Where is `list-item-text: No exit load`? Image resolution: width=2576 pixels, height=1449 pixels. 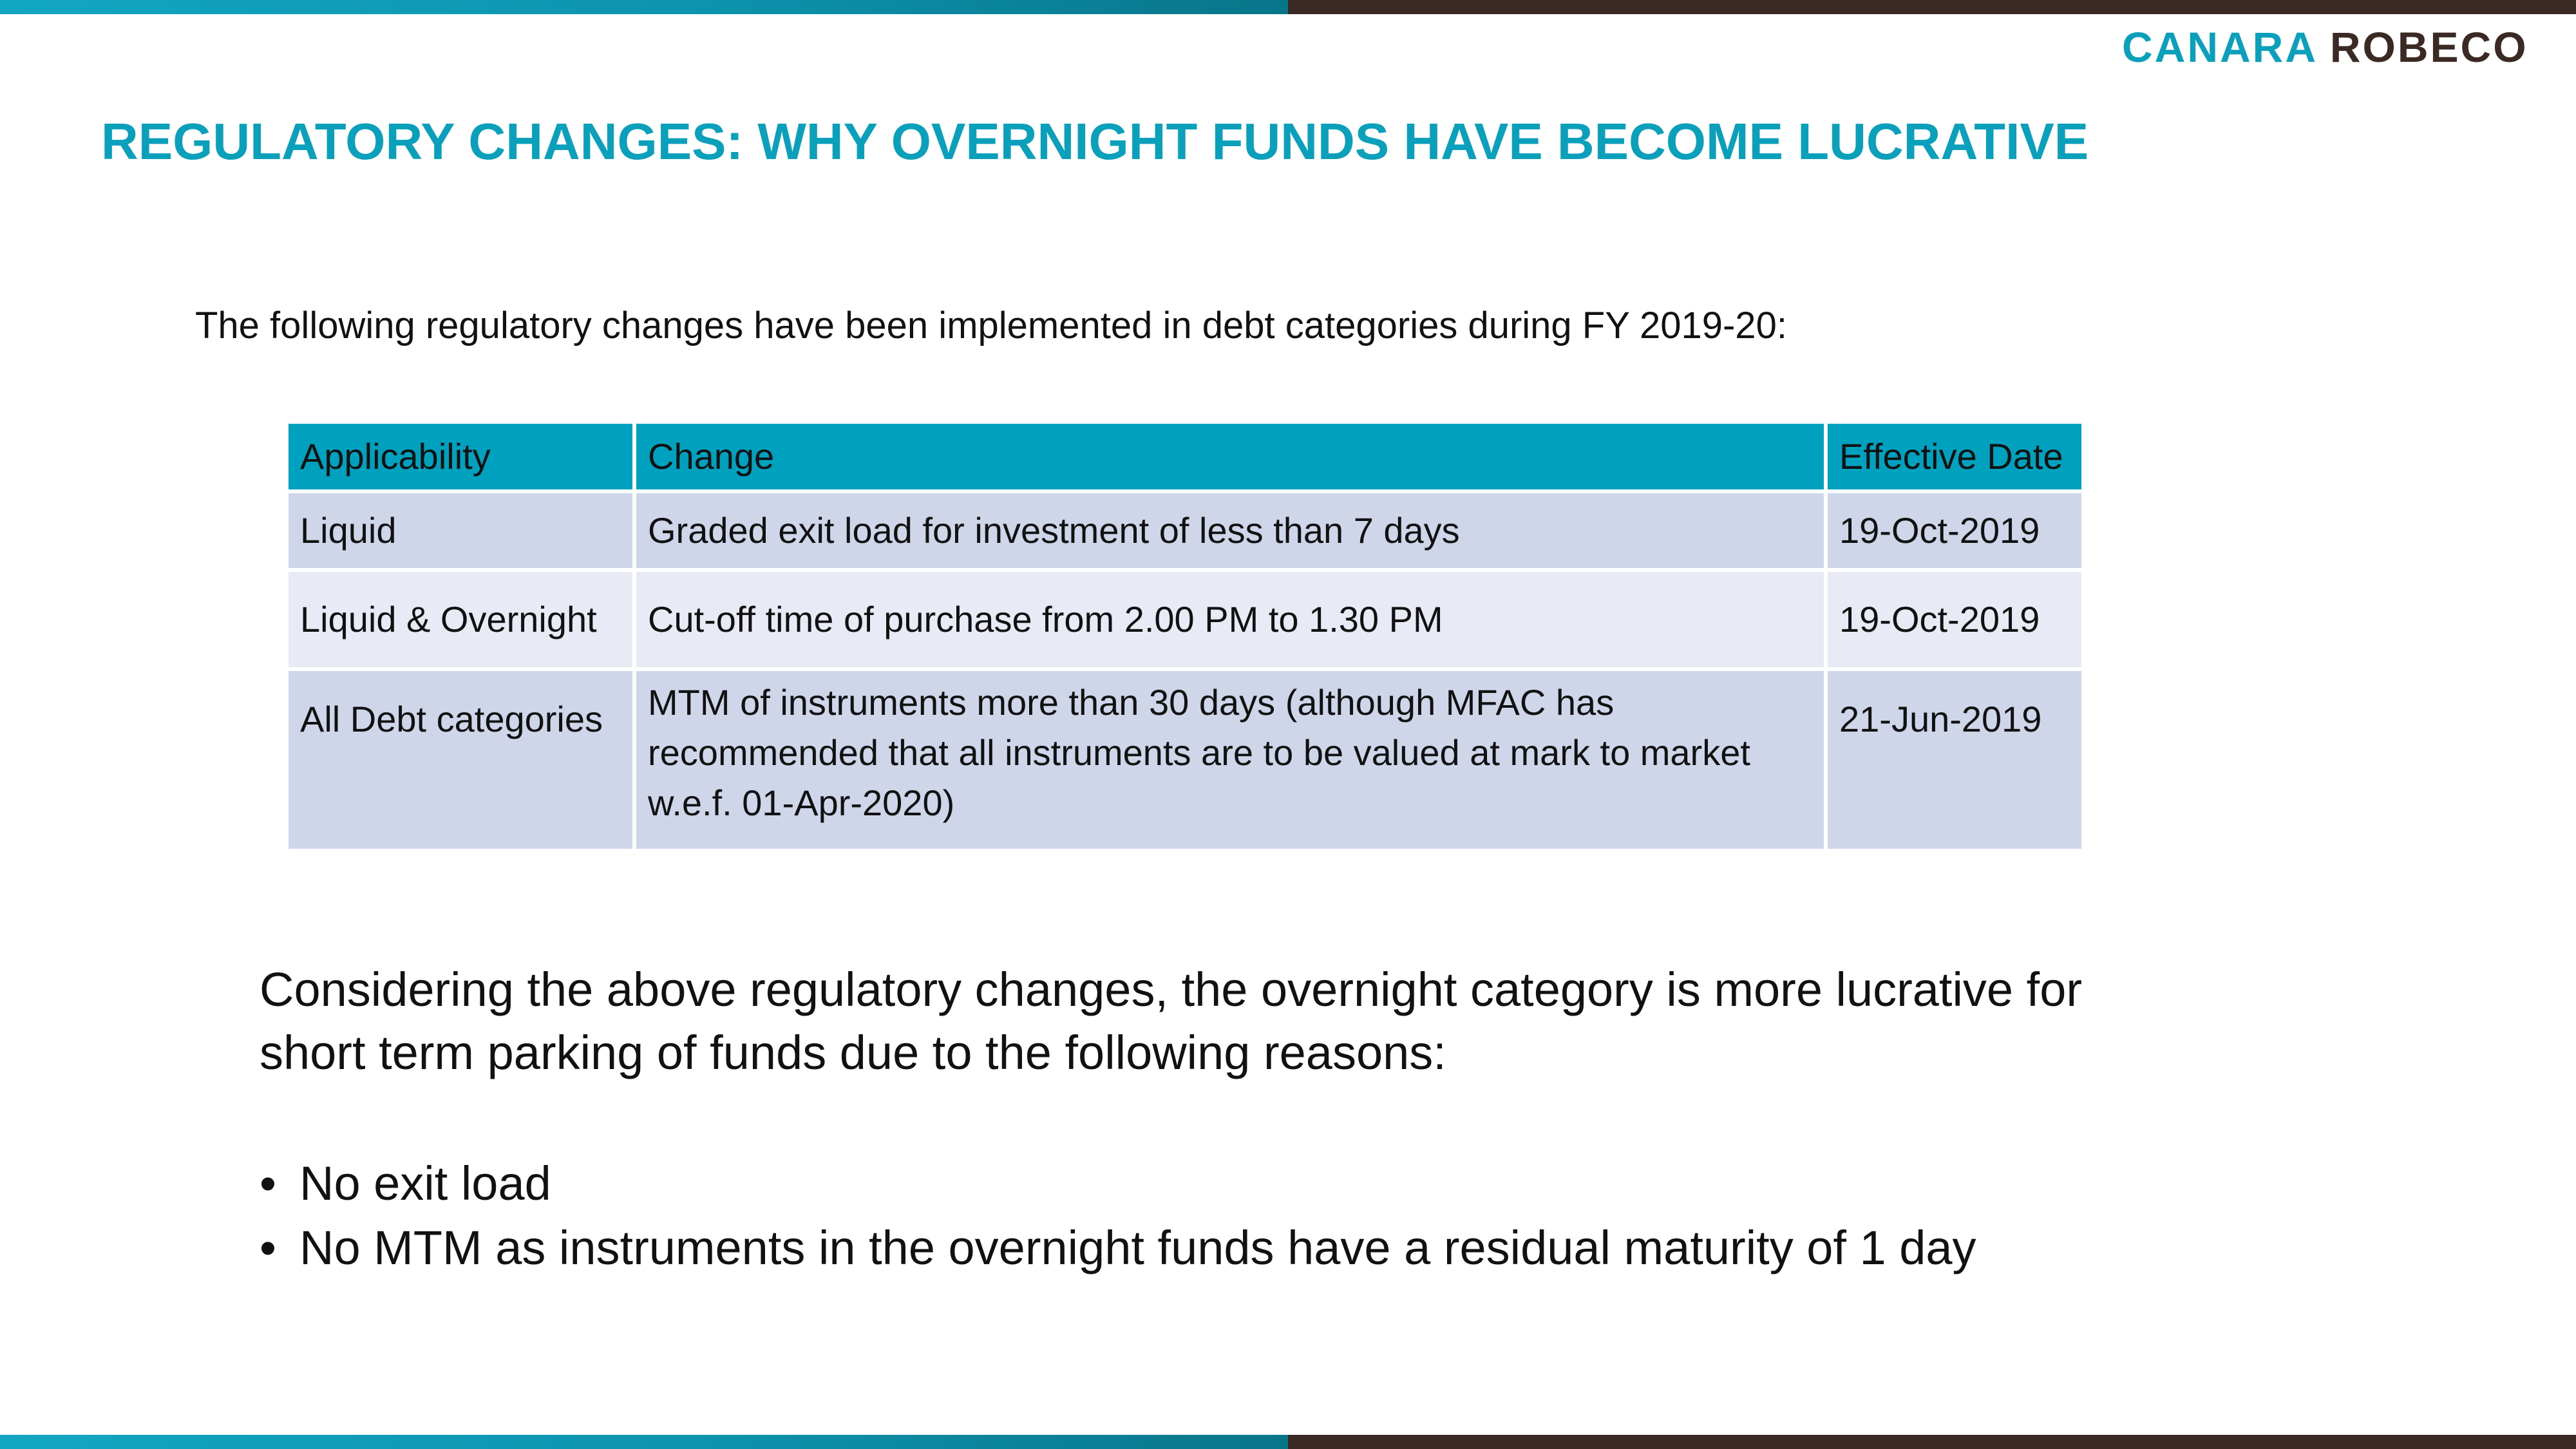 list-item-text: No exit load is located at coordinates (425, 1183).